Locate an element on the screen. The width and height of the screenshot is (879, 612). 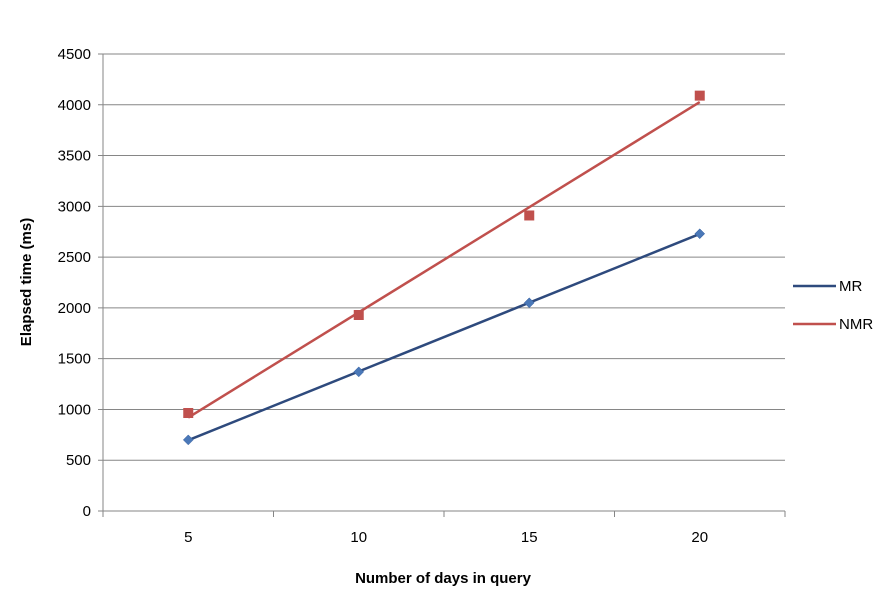
y-tick-label: 4000 is located at coordinates (74, 105).